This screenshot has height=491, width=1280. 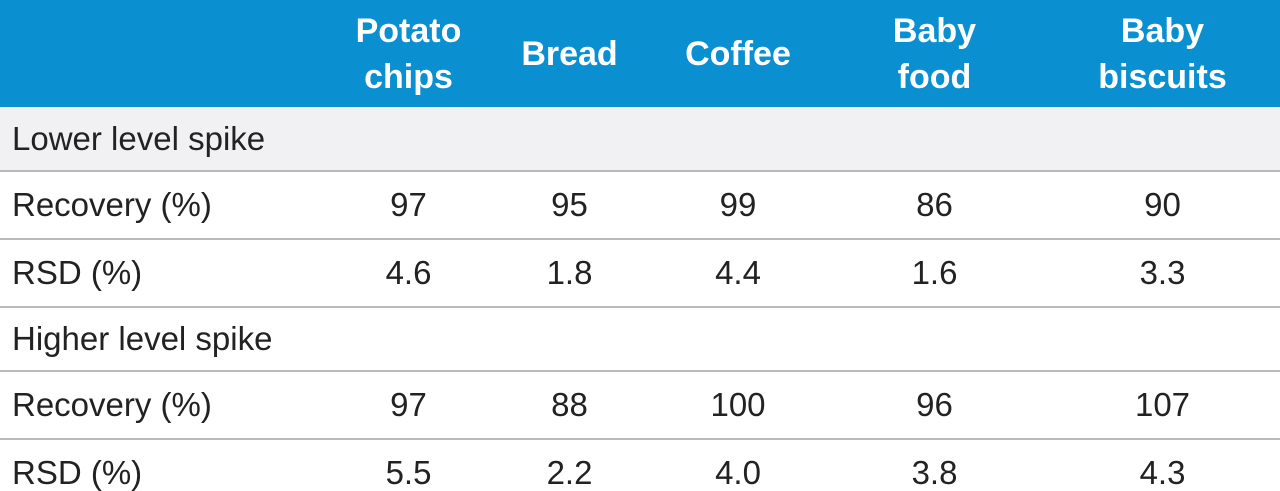 I want to click on table-cell: 95, so click(x=569, y=205).